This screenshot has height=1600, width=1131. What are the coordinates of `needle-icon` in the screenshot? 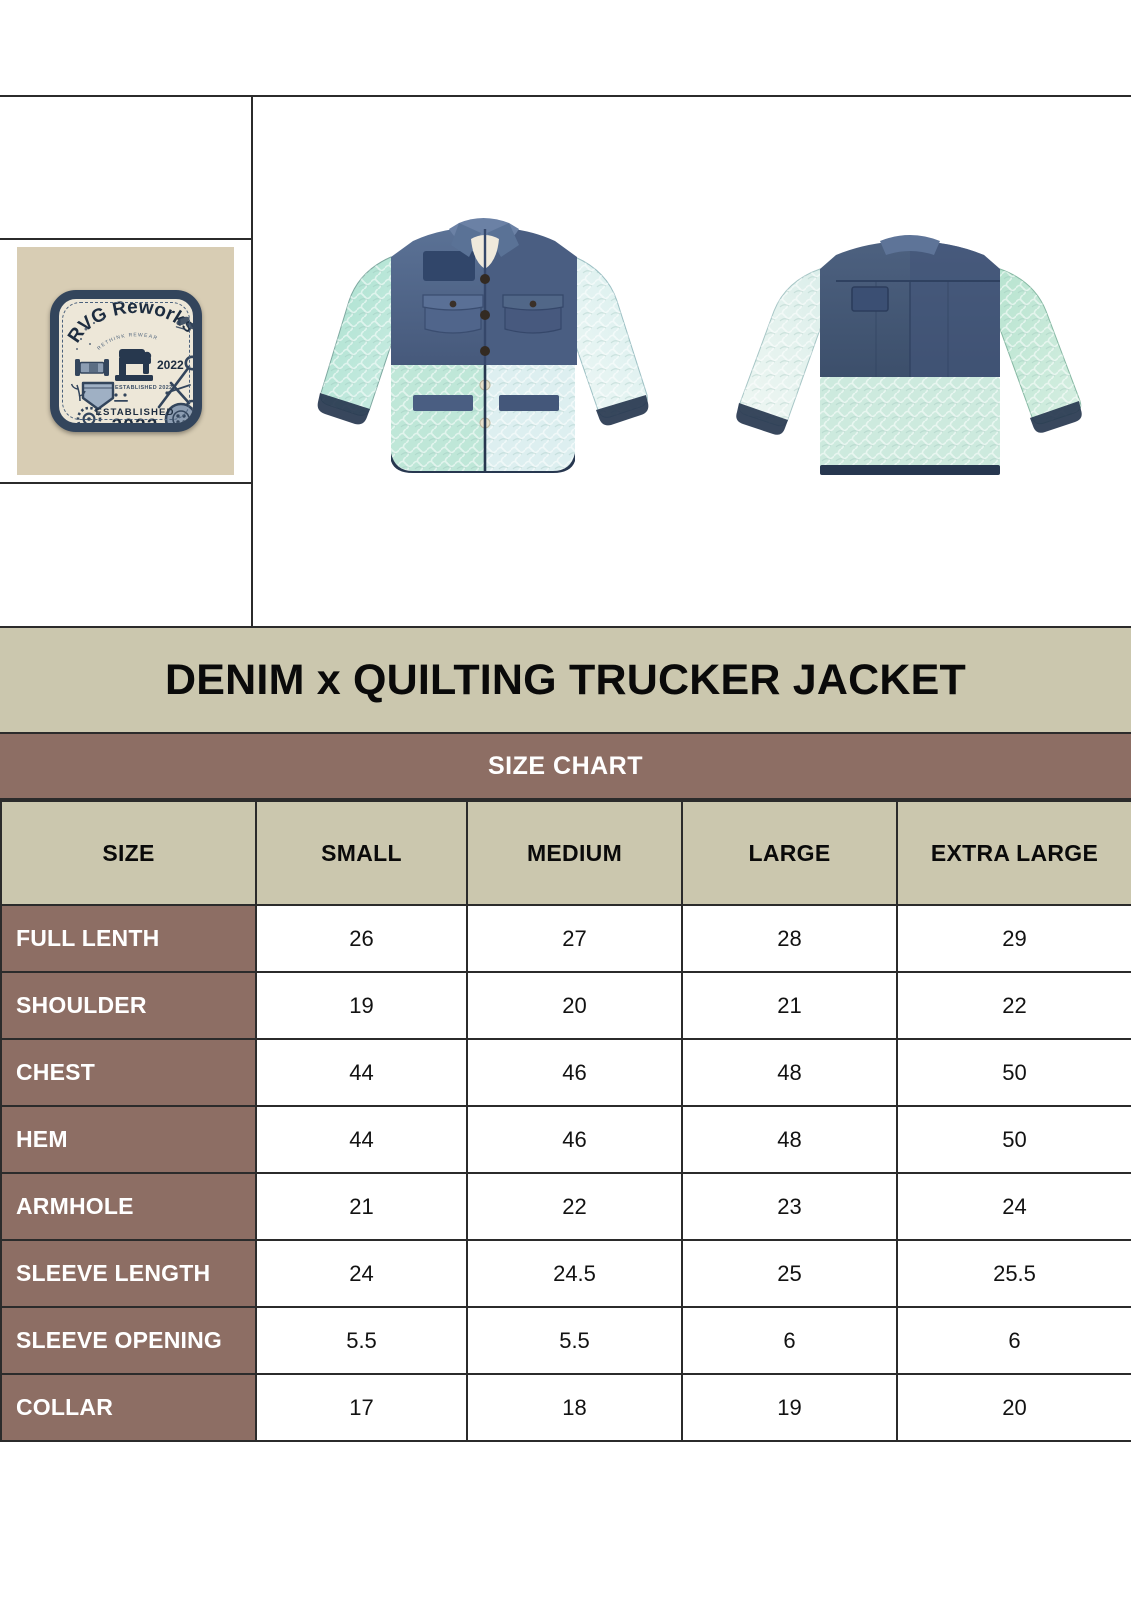 It's located at (177, 389).